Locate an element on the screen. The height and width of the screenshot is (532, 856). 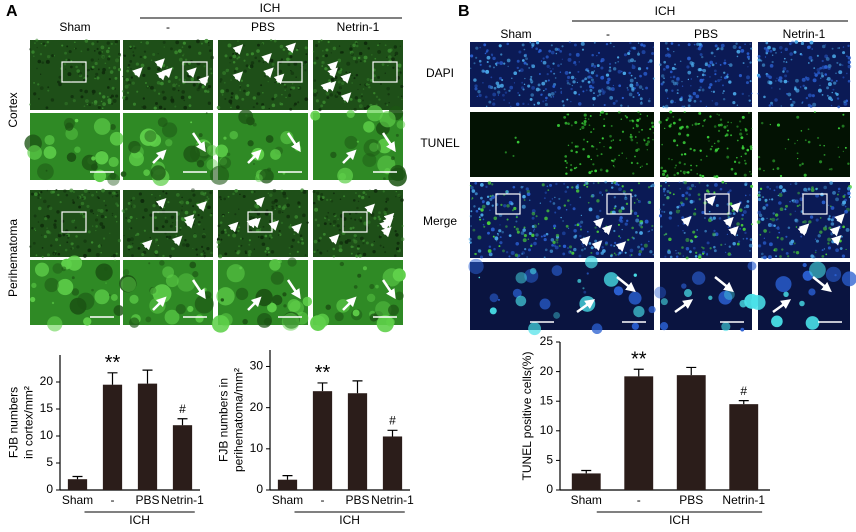
micrograph is located at coordinates (705, 144).